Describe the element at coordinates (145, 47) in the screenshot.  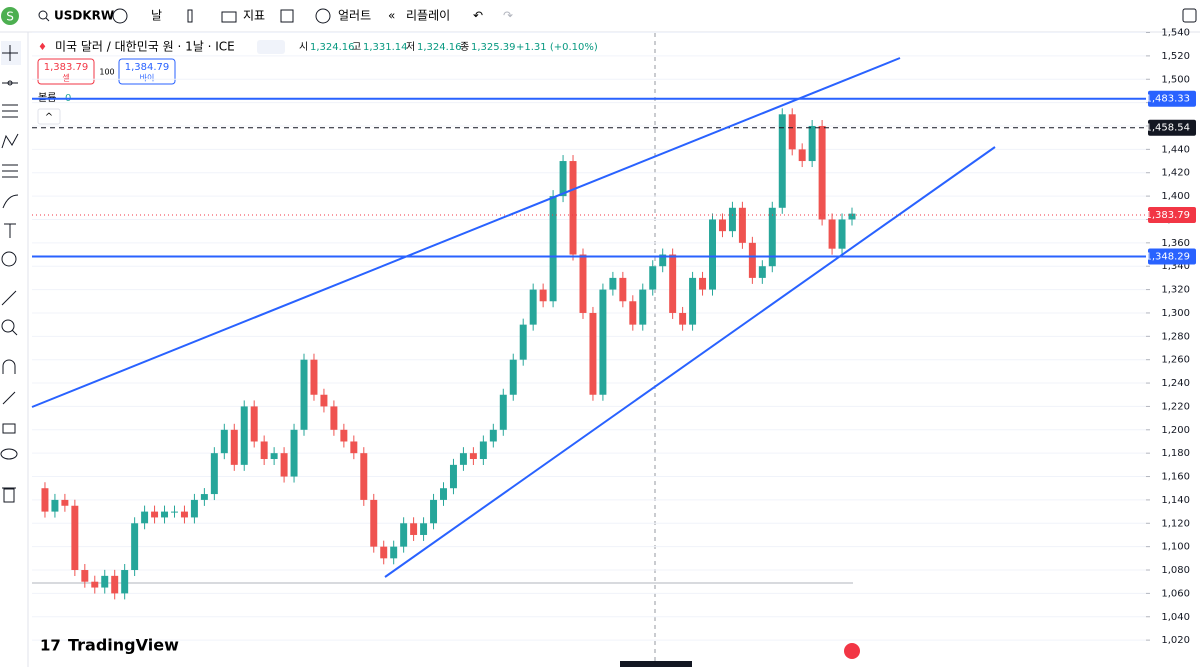
I see `legend-title: 미국 달러 / 대한민국 원 · 1날 · ICE` at that location.